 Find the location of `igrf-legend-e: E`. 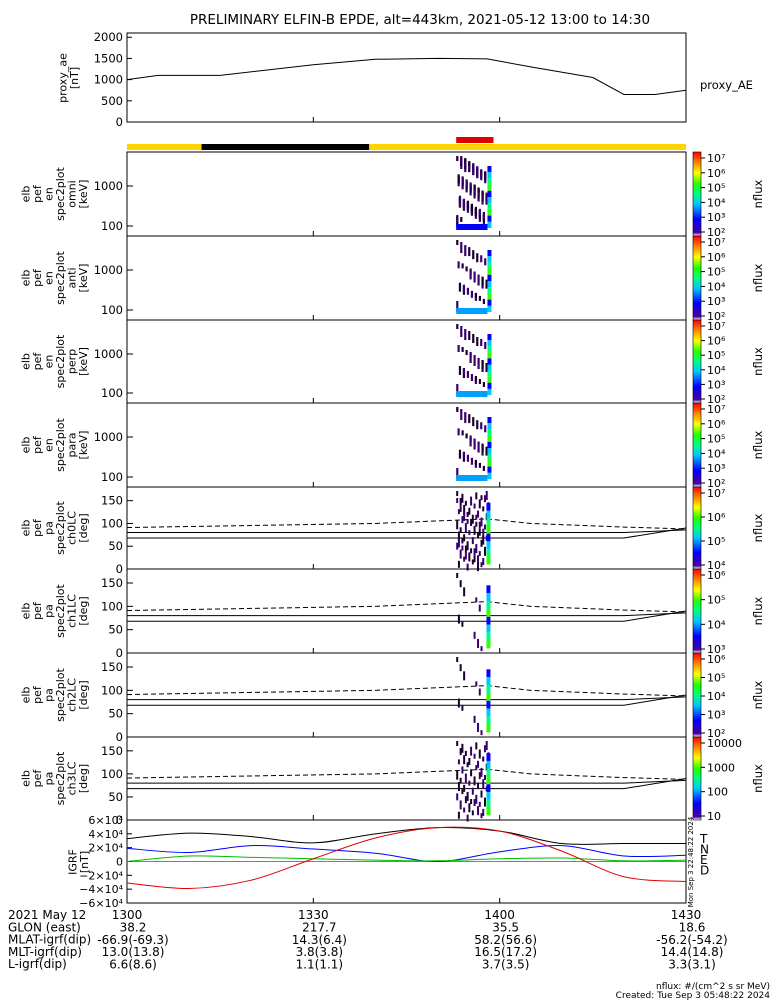

igrf-legend-e: E is located at coordinates (704, 860).